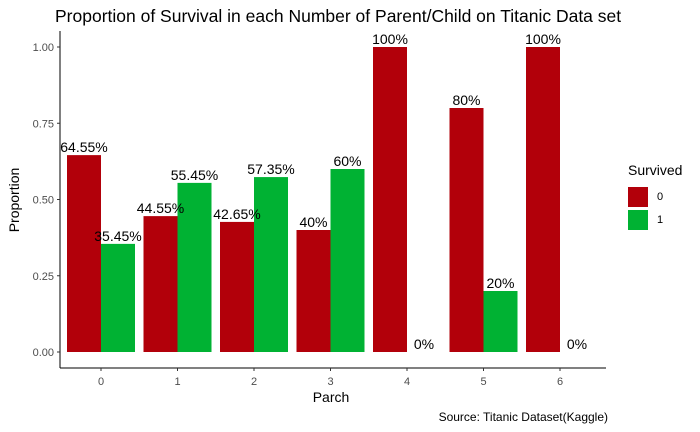 The width and height of the screenshot is (700, 432). I want to click on legend: Survived 0 1, so click(655, 196).